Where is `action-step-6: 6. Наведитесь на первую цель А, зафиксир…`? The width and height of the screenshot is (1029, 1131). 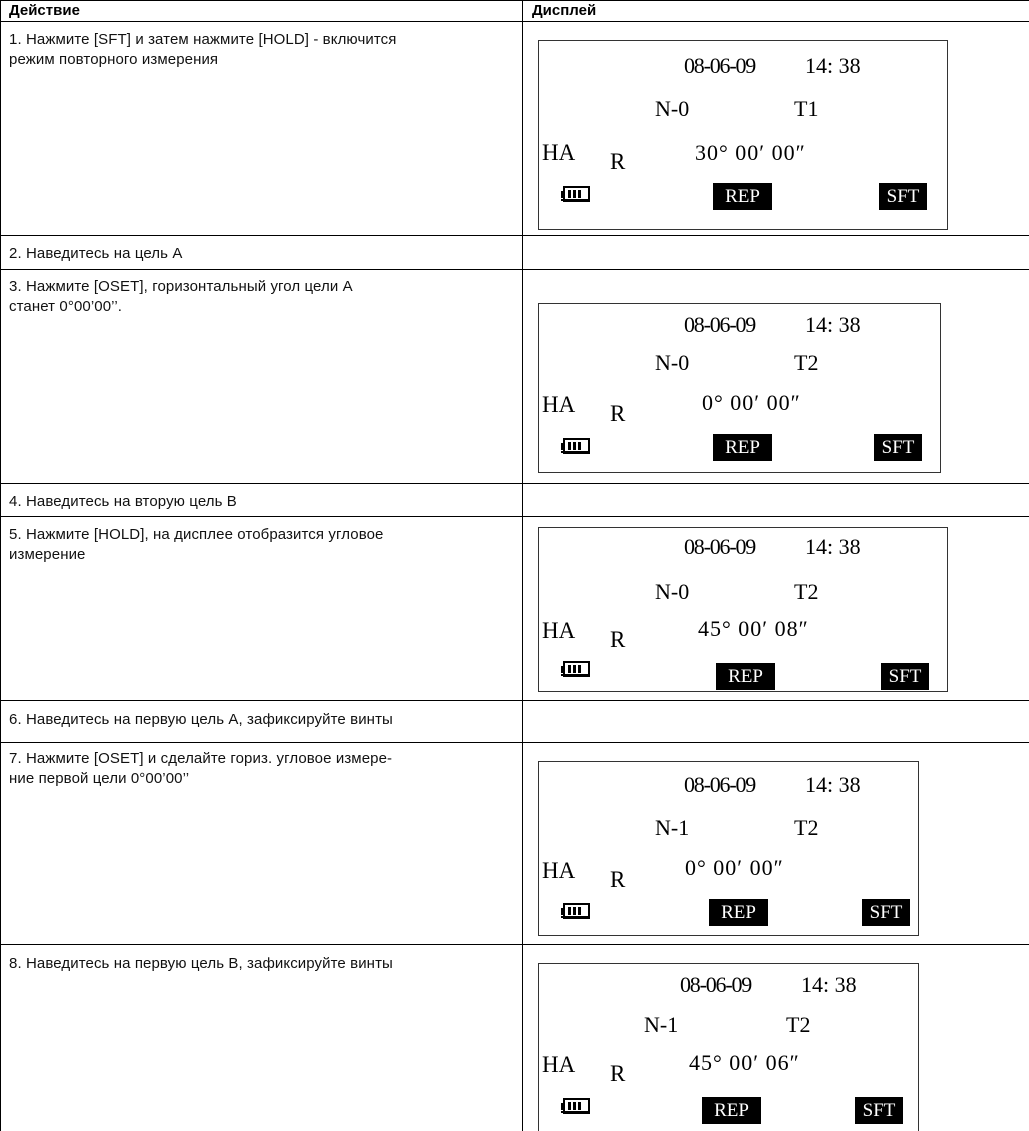
action-step-6: 6. Наведитесь на первую цель А, зафиксир… is located at coordinates (201, 720).